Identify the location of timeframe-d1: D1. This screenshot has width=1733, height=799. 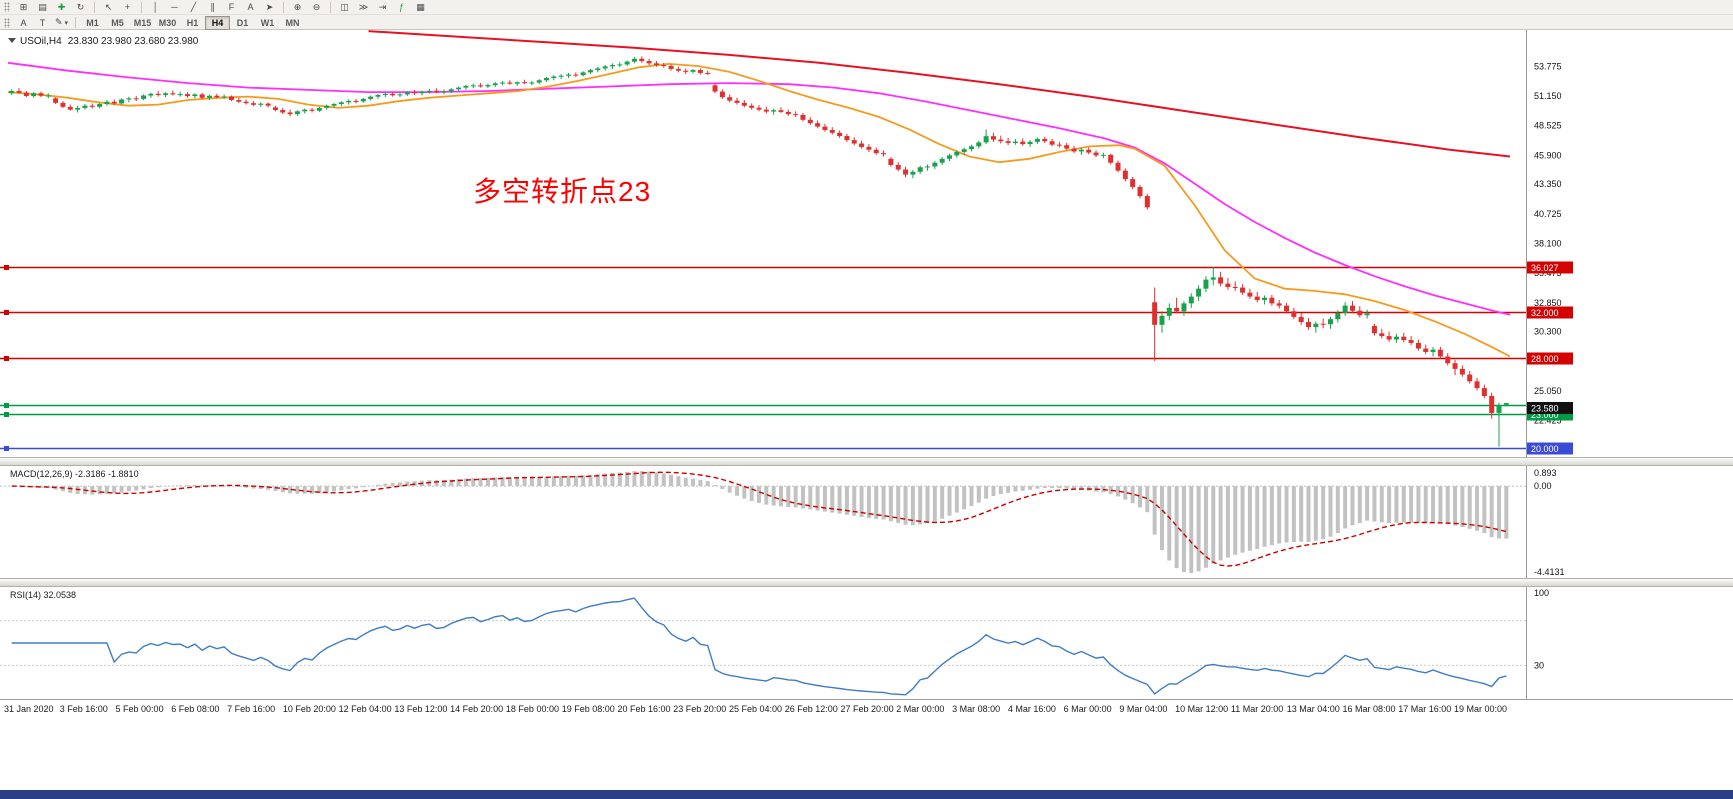
(242, 22).